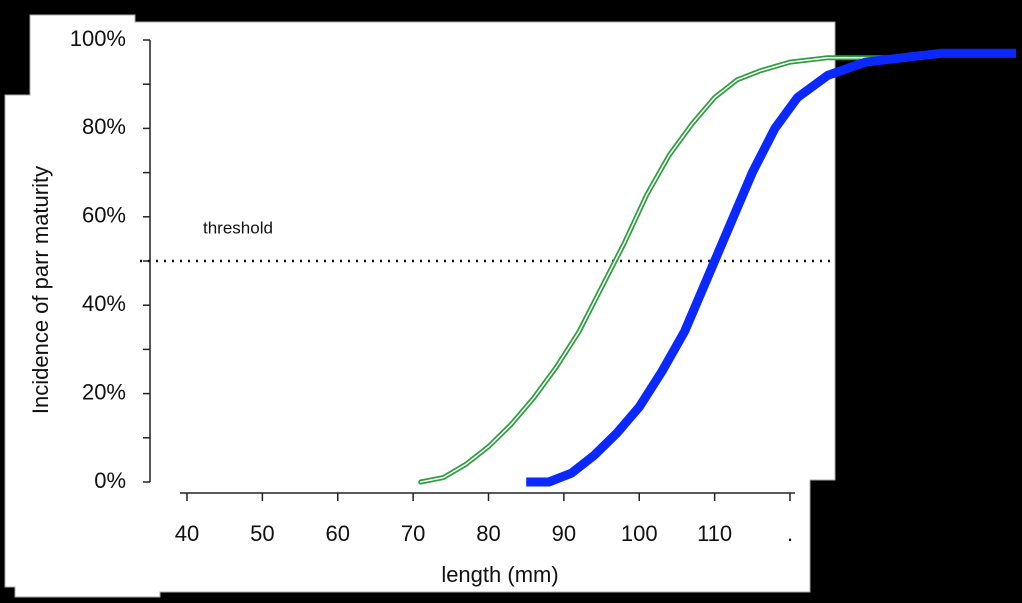 The height and width of the screenshot is (603, 1022). Describe the element at coordinates (110, 480) in the screenshot. I see `y-tick-label: 0%` at that location.